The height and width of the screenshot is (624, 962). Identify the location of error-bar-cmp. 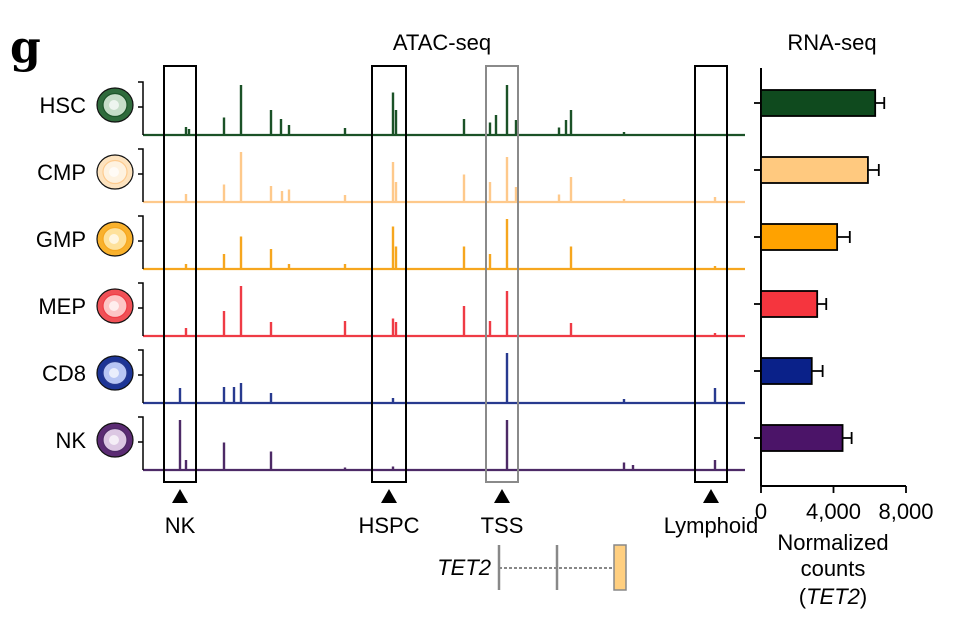
(873, 170).